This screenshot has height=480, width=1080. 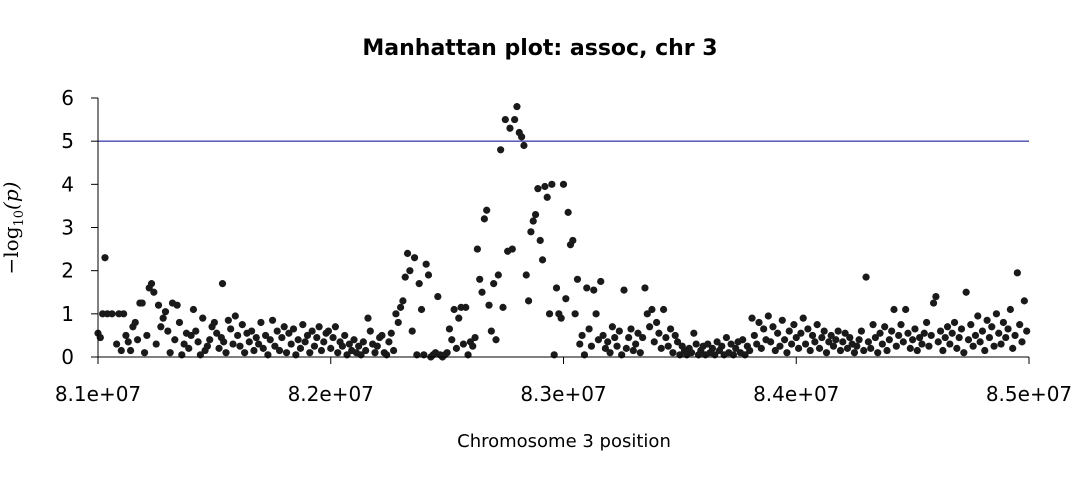 I want to click on x-tick-label: 8.1e+07, so click(x=98, y=394).